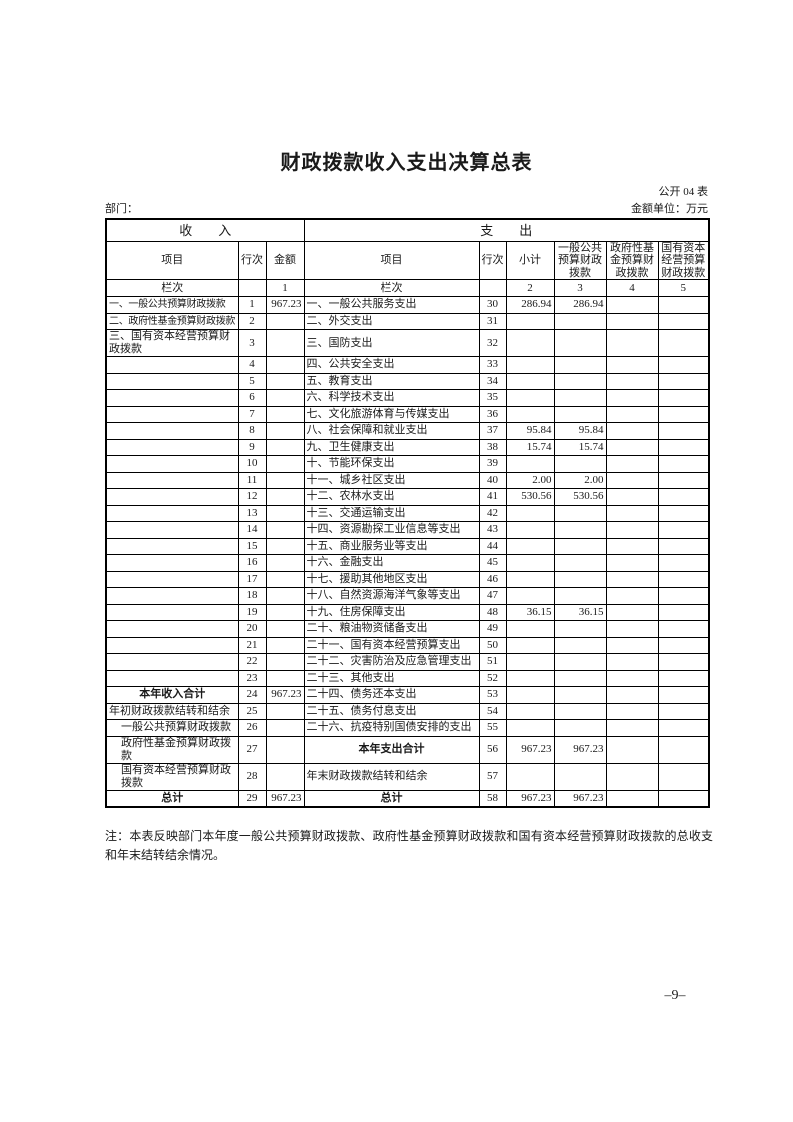 The width and height of the screenshot is (793, 1122). I want to click on expense-line-cell: 48, so click(492, 612).